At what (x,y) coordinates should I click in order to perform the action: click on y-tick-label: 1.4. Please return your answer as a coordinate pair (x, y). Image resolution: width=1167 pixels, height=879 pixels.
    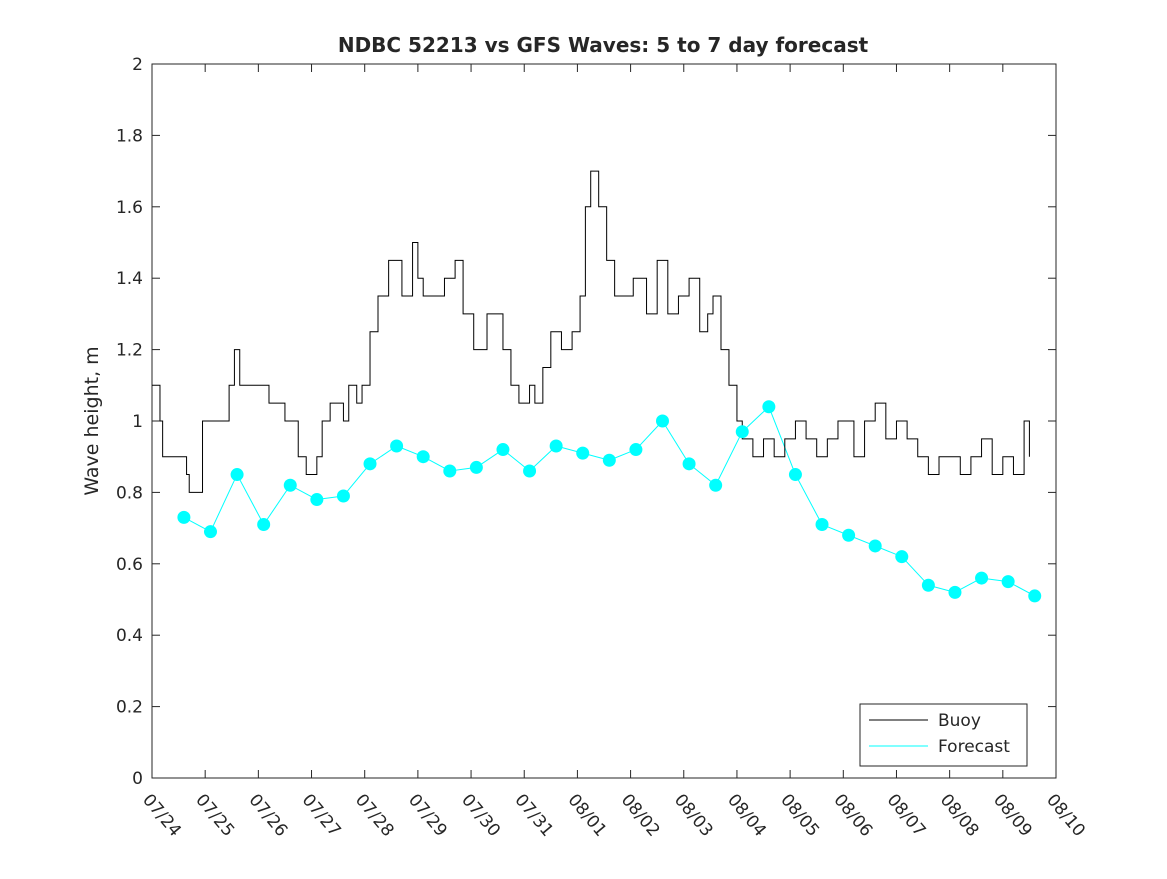
    Looking at the image, I should click on (129, 279).